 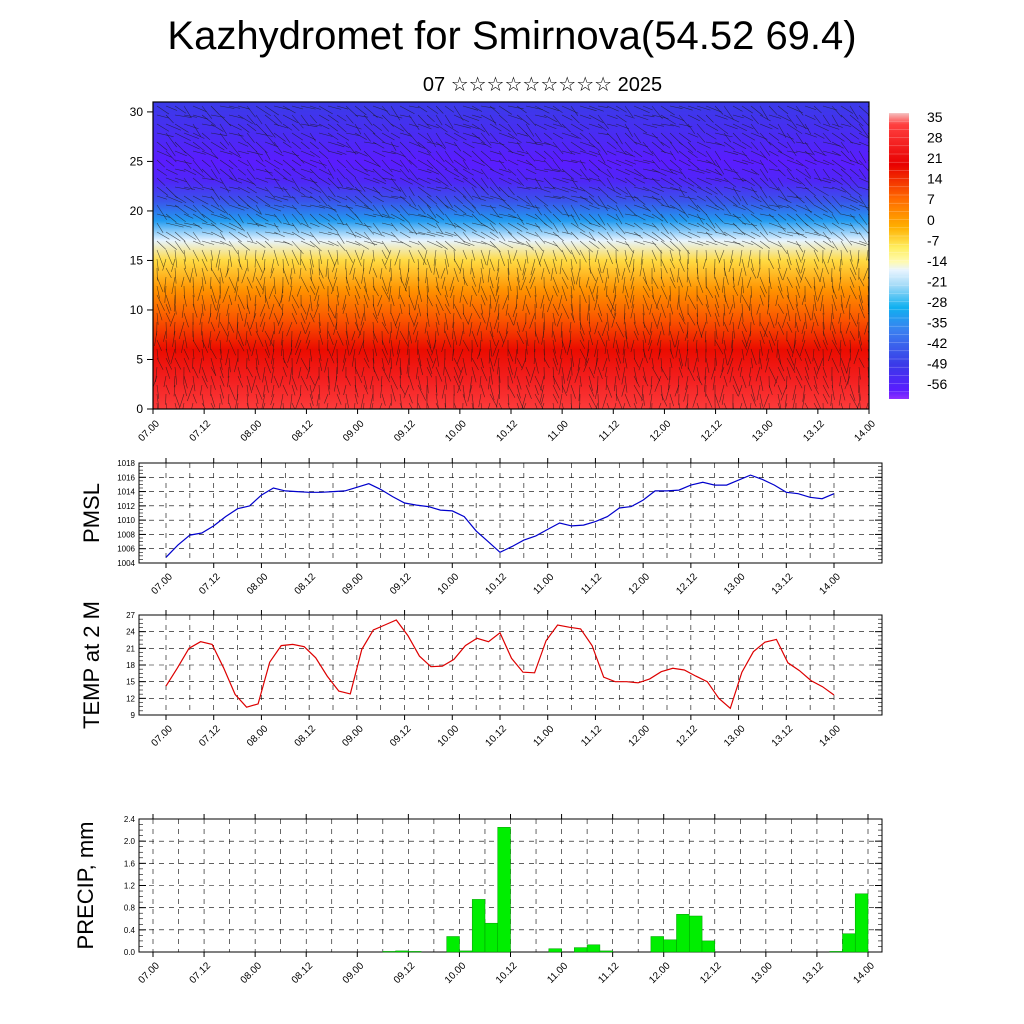 I want to click on heatmap-x-tick-label: 07.12, so click(x=201, y=431).